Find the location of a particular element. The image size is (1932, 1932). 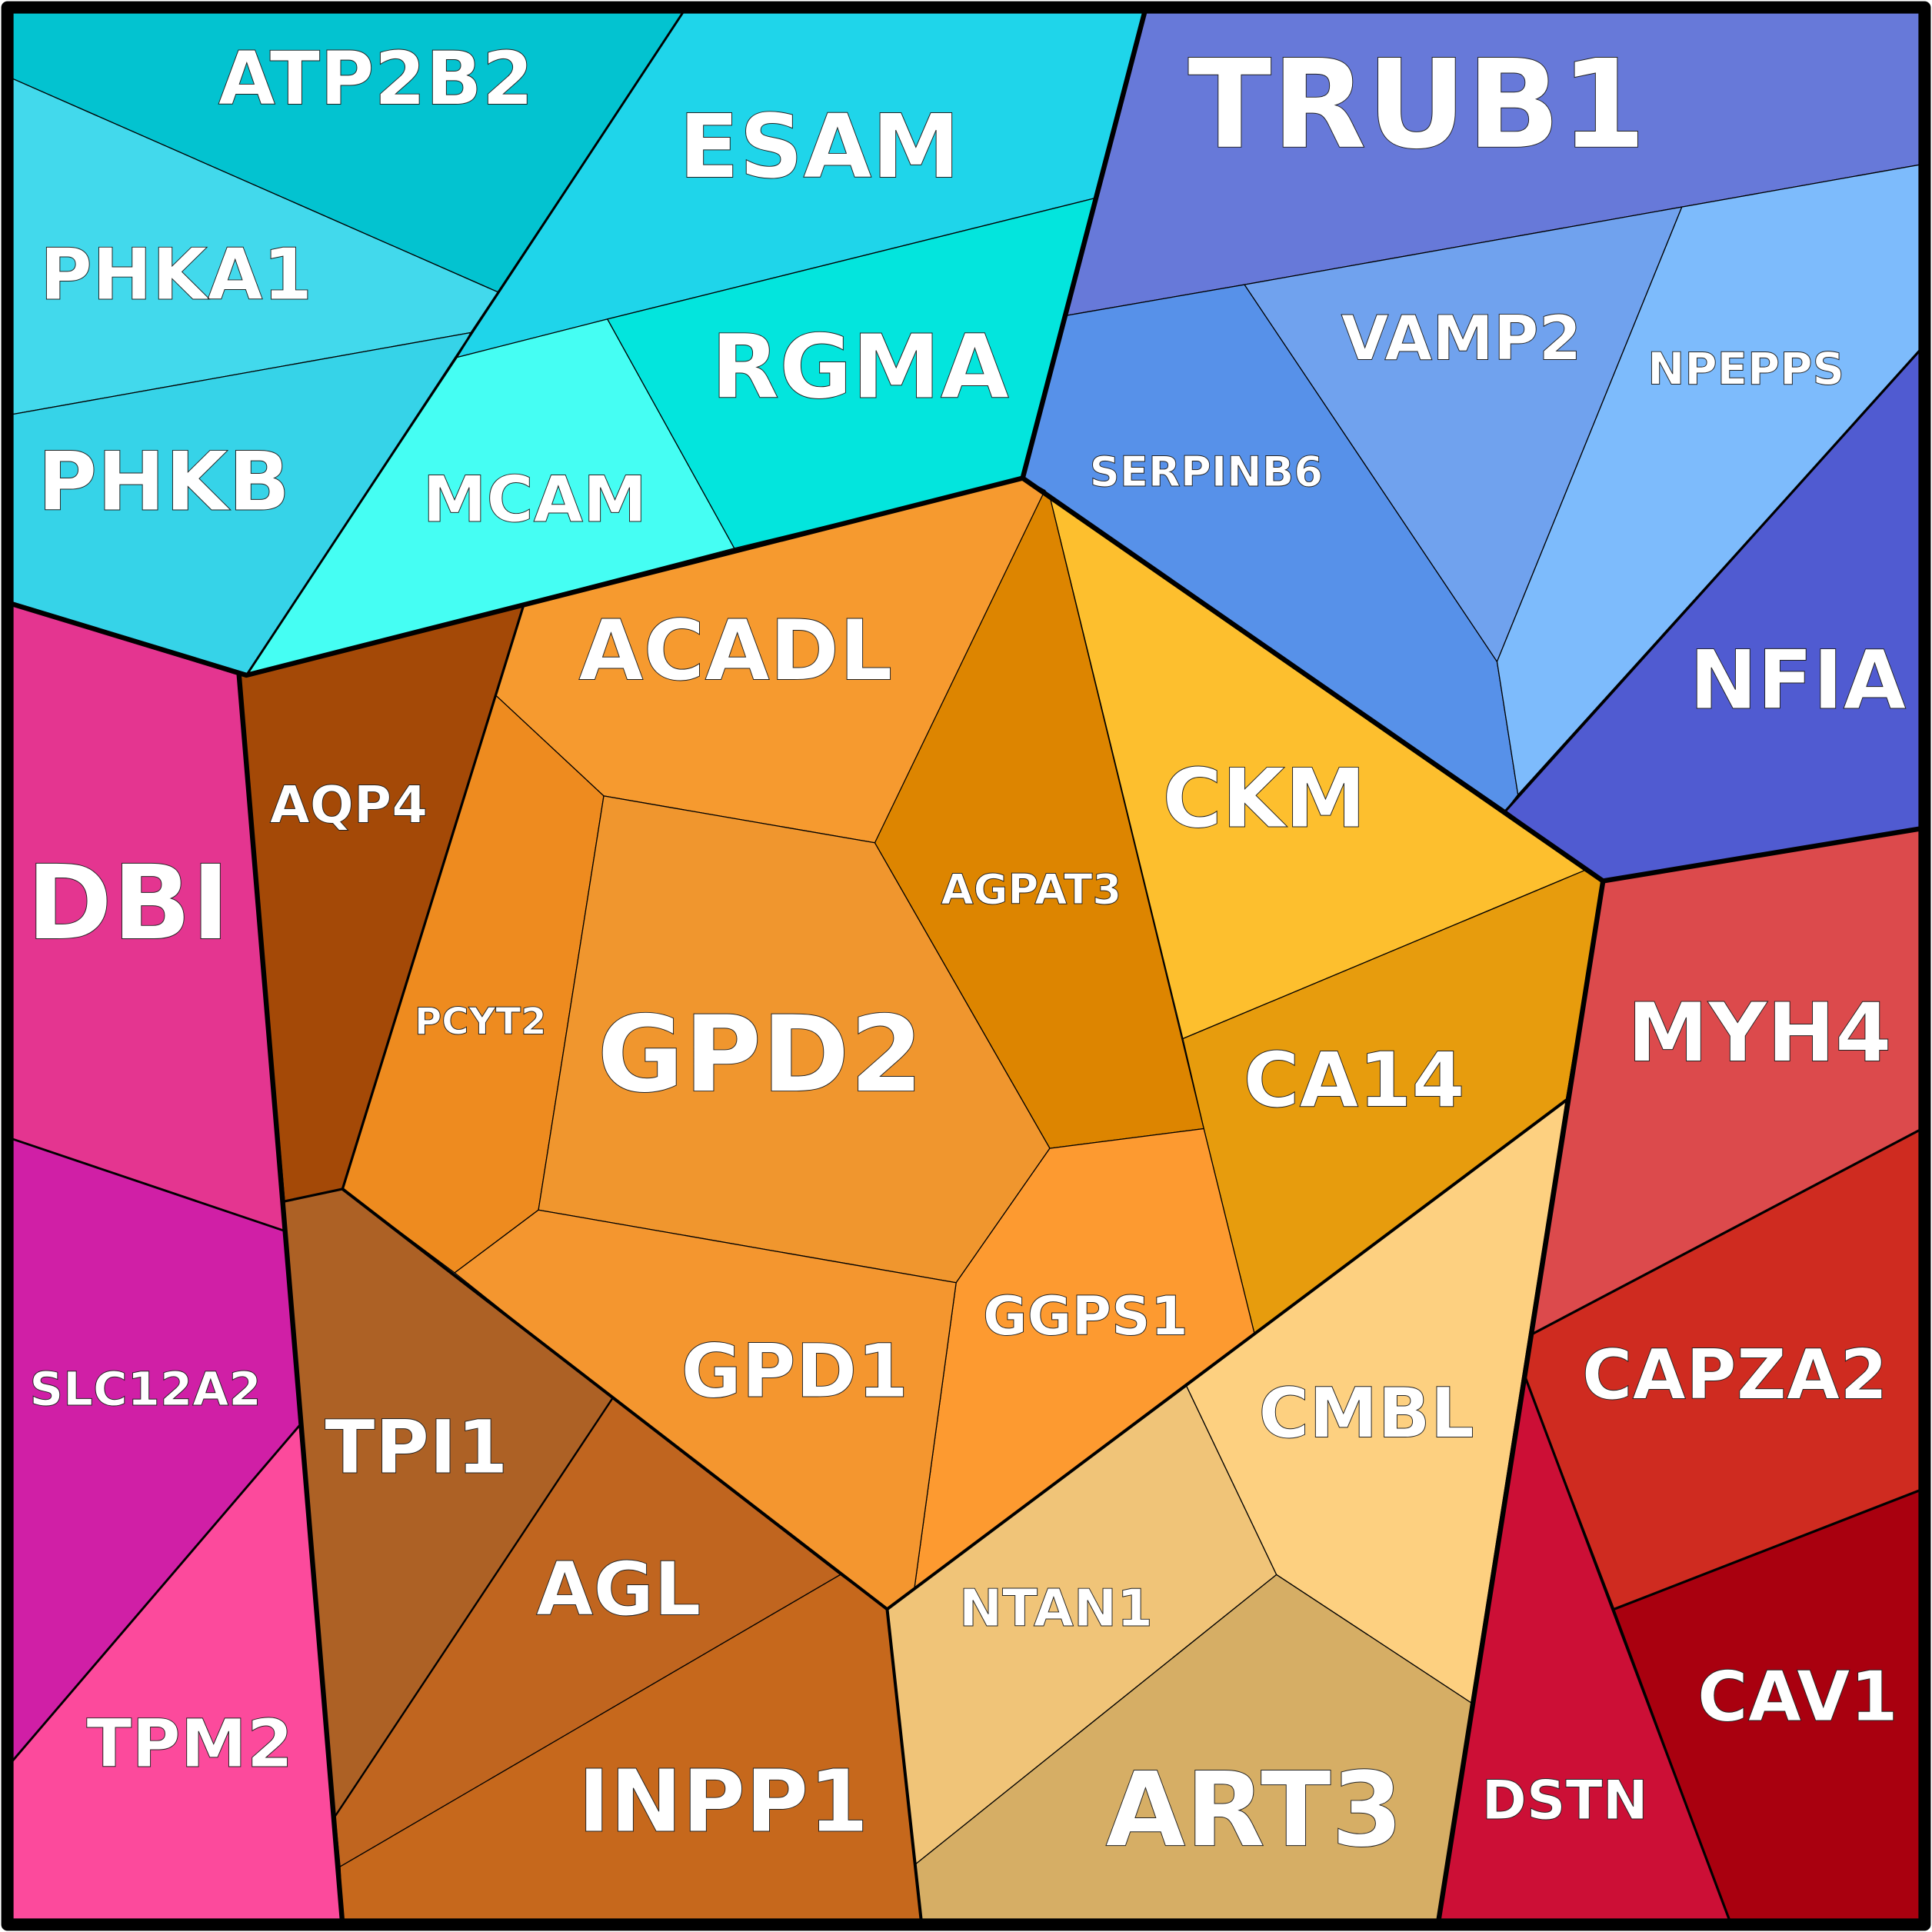

cell-label-tpm2: TPM2 is located at coordinates (189, 1744).